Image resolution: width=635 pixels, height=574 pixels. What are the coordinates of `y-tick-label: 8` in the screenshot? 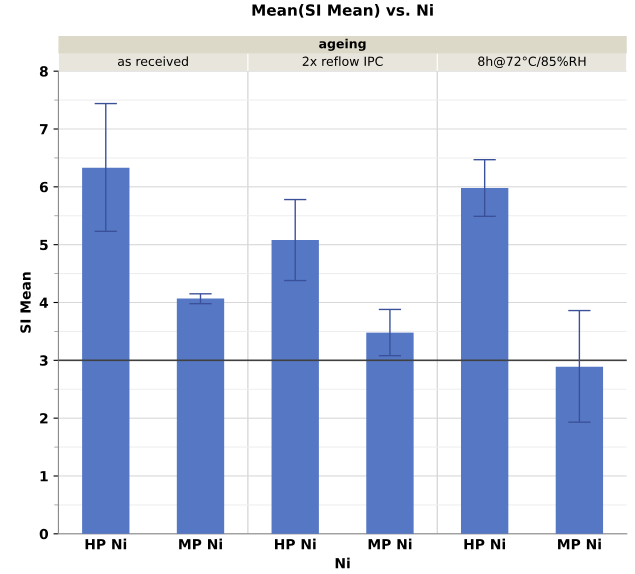 It's located at (44, 71).